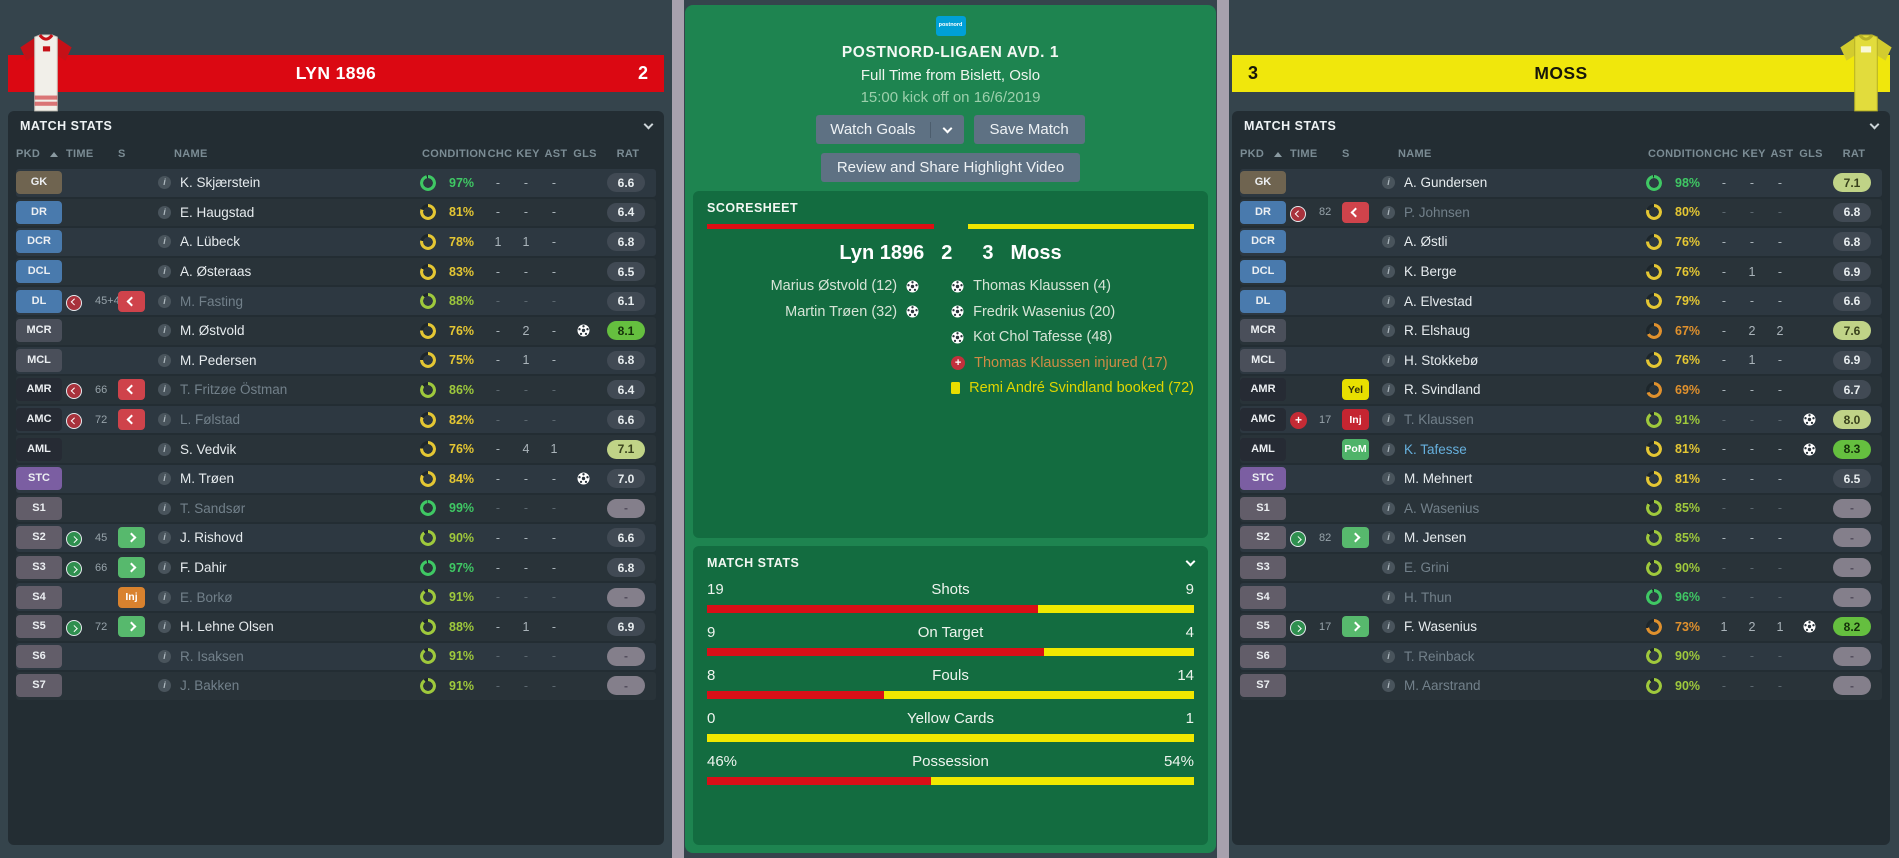 This screenshot has height=858, width=1899. Describe the element at coordinates (336, 242) in the screenshot. I see `player-row-home-dcr: DCR i A. Lübeck 78% 1 1 - 6.8` at that location.